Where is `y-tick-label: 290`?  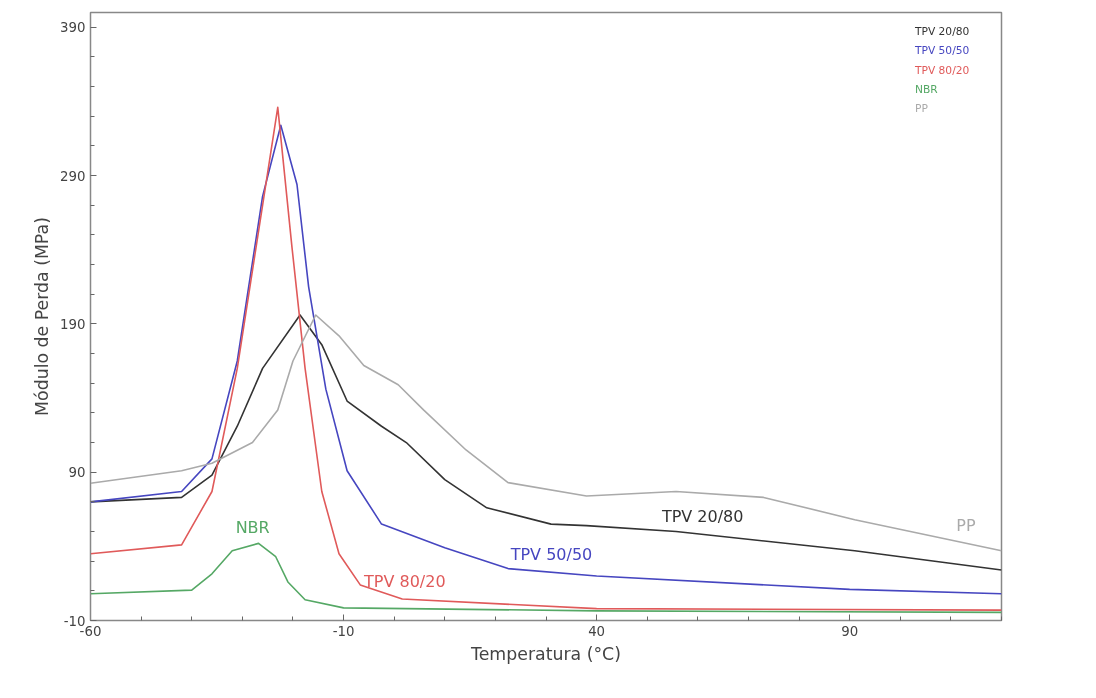
y-tick-label: 290 is located at coordinates (73, 176).